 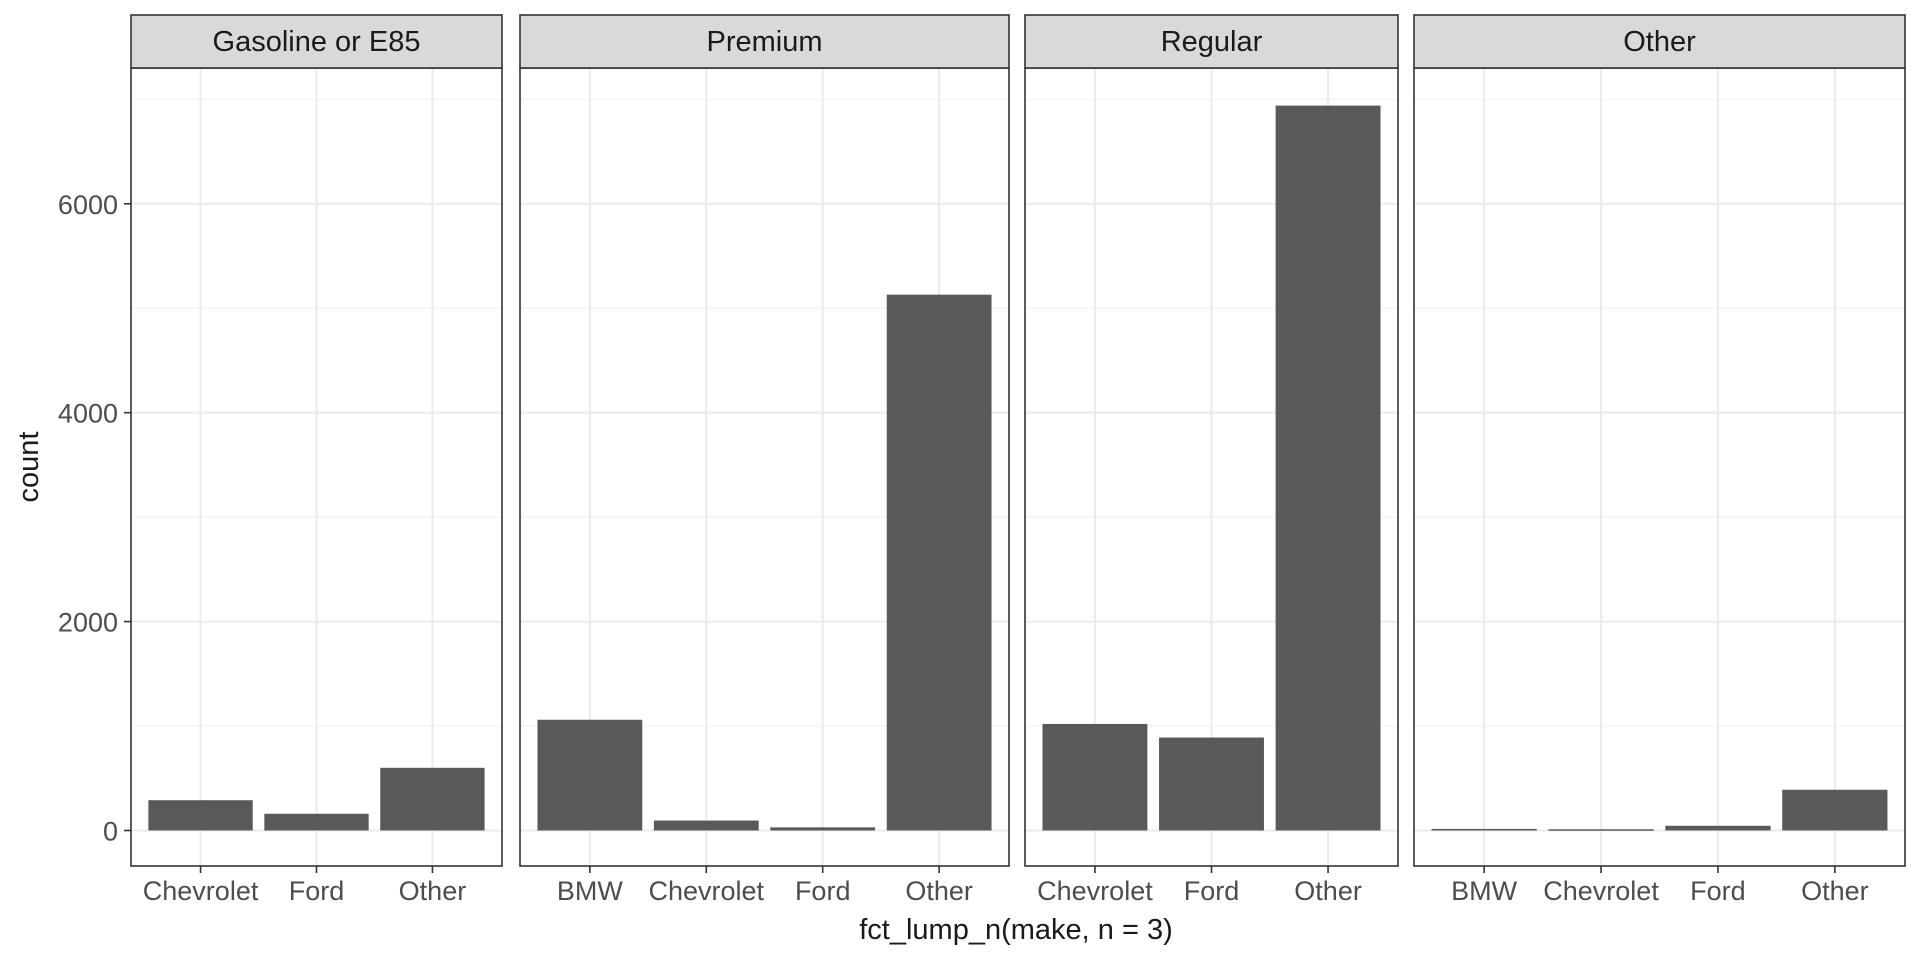 I want to click on facet-strip-label: Regular, so click(x=1212, y=42).